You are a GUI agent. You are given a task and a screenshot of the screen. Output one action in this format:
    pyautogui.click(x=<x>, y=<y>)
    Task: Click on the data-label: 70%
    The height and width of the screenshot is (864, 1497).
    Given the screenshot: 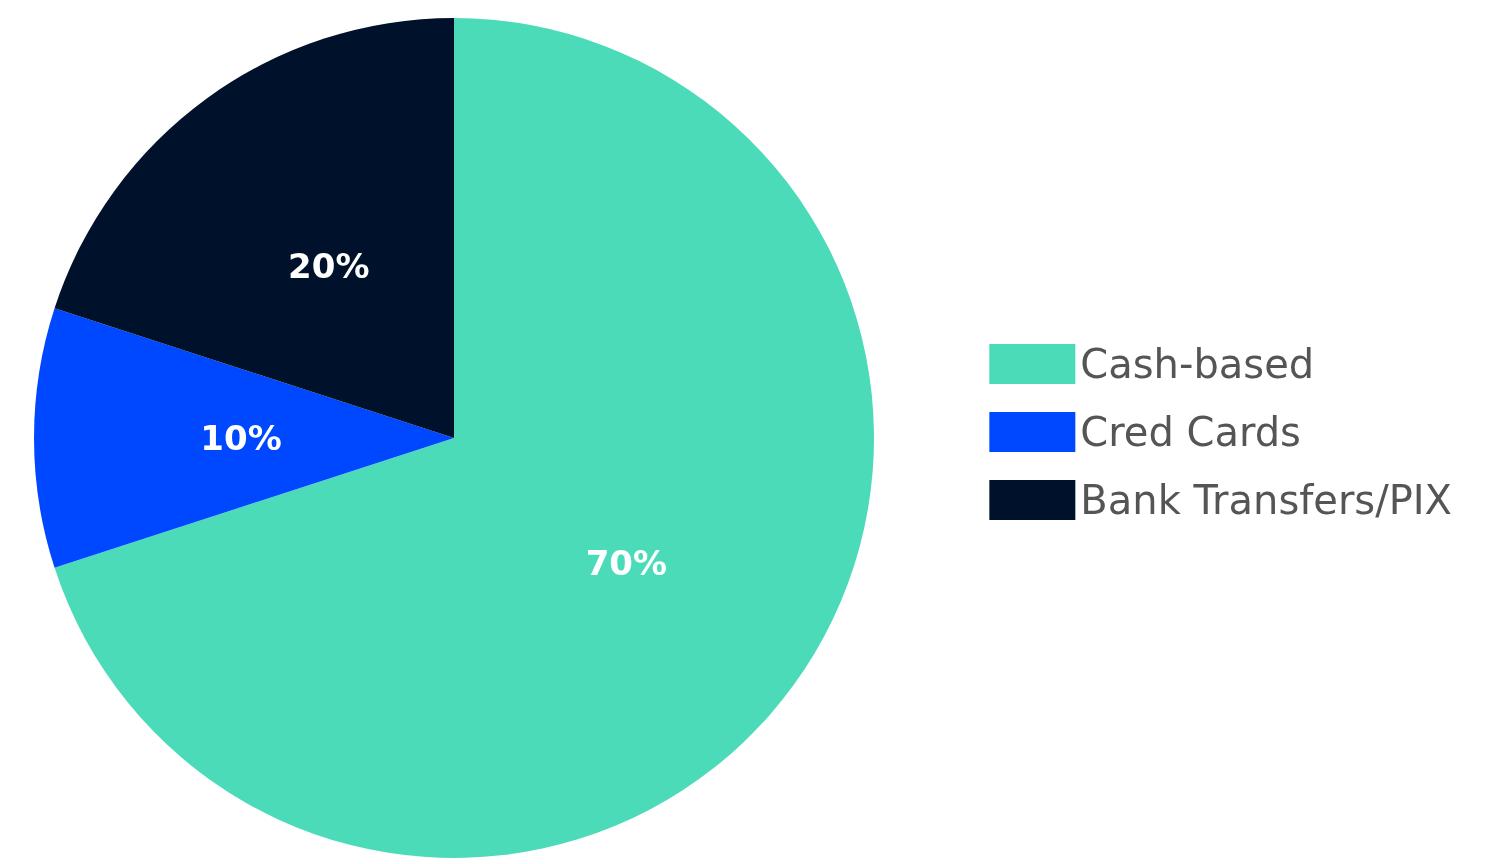 What is the action you would take?
    pyautogui.click(x=626, y=563)
    